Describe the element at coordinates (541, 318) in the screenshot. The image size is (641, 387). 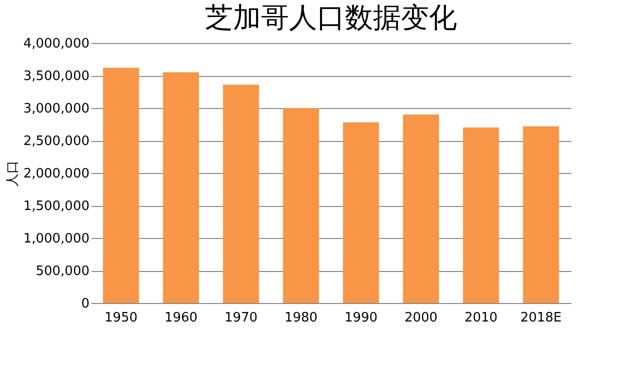
I see `x-tick-label: 2018E` at that location.